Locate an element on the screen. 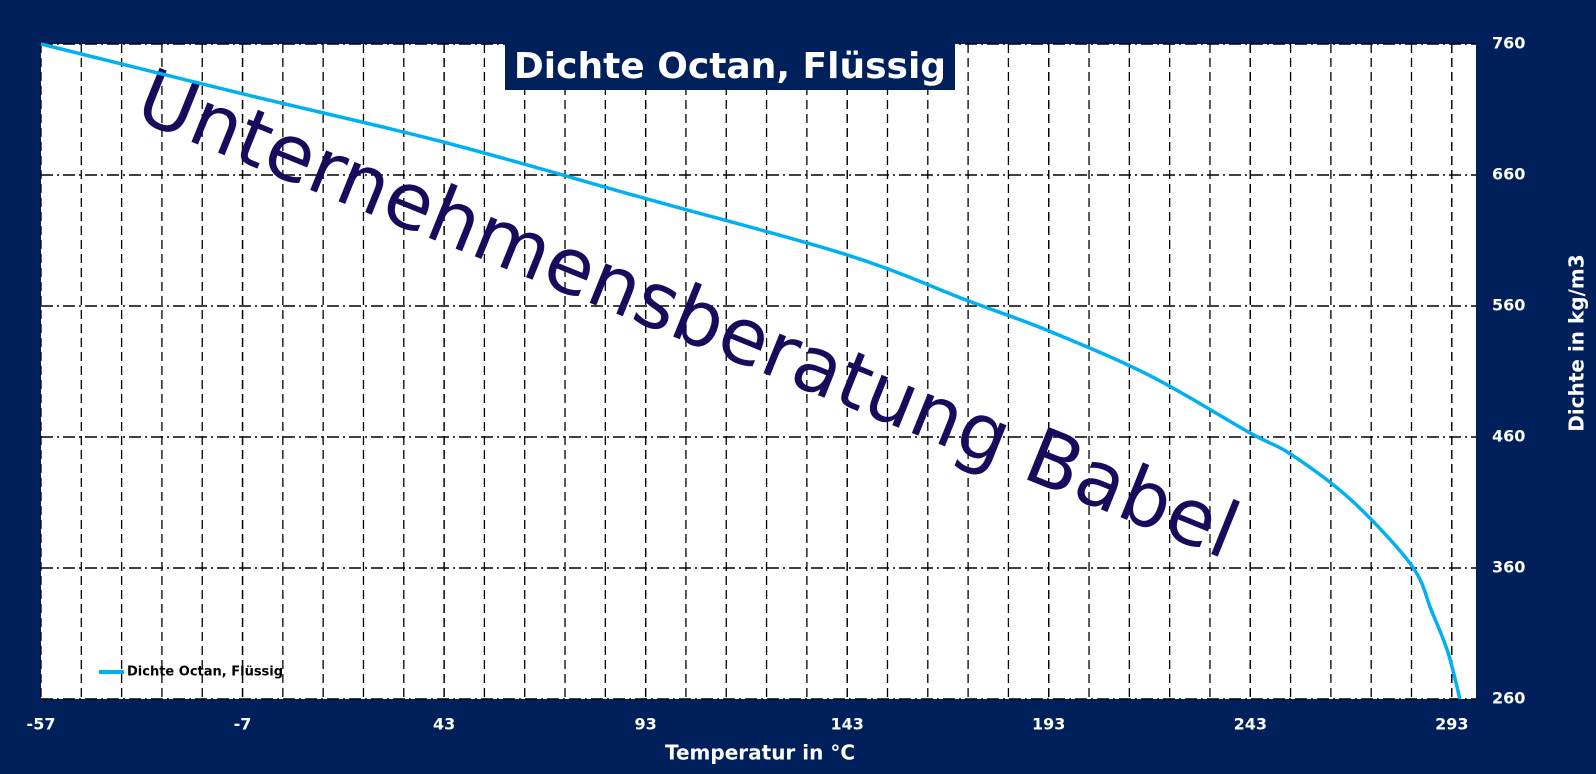 The width and height of the screenshot is (1596, 774). y-tick-label: 760 is located at coordinates (1508, 43).